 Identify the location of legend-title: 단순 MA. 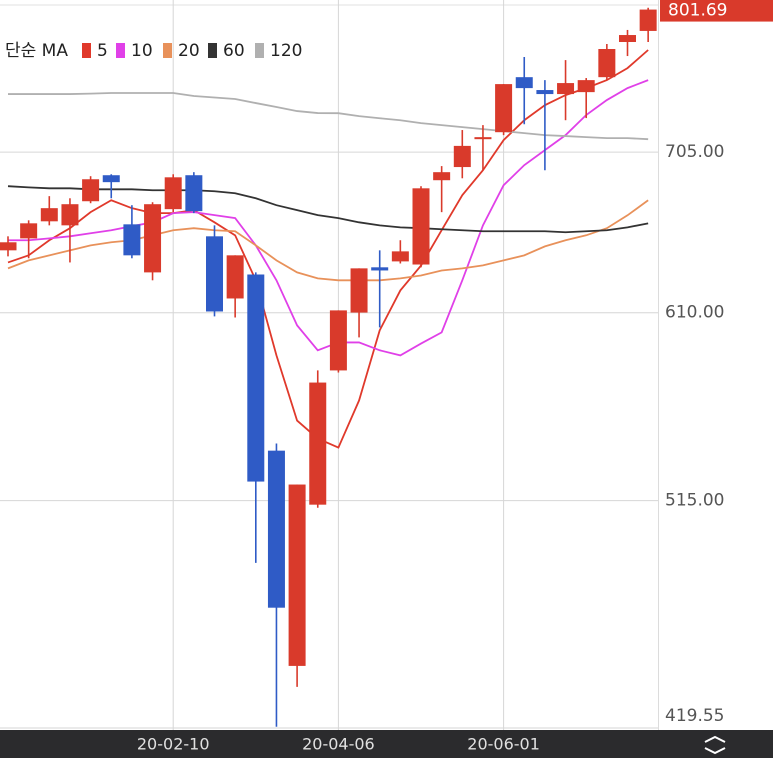
(36, 51).